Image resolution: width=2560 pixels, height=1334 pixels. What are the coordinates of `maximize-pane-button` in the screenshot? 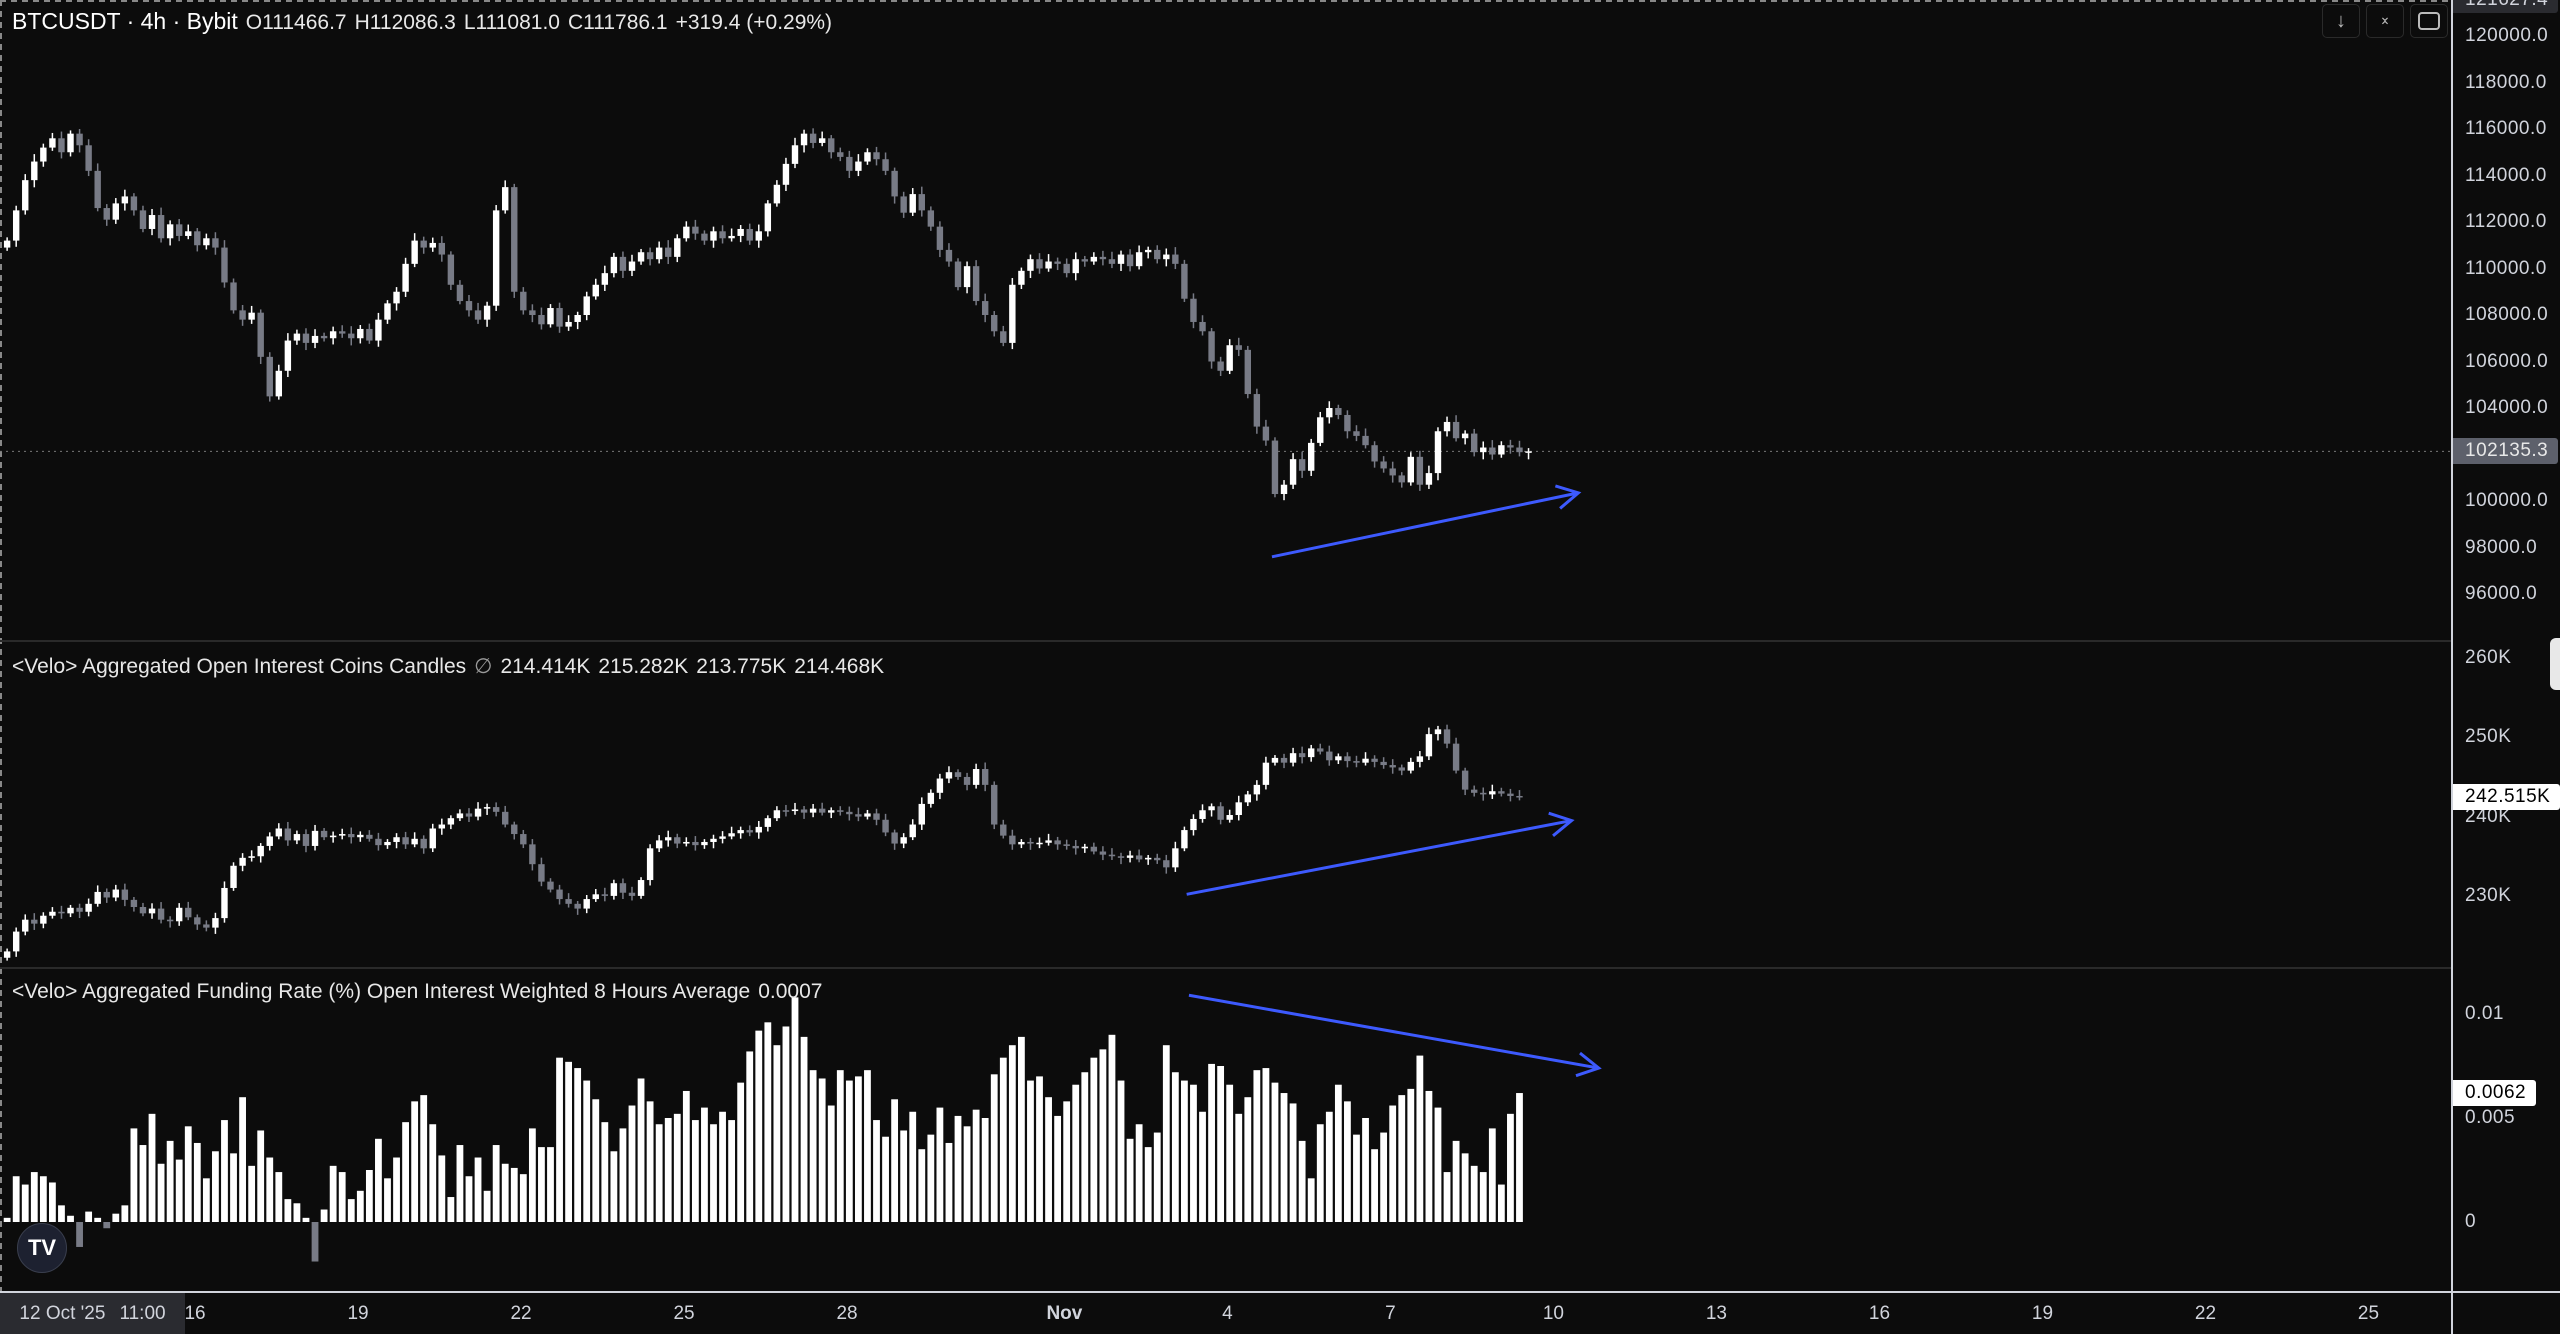 It's located at (2429, 21).